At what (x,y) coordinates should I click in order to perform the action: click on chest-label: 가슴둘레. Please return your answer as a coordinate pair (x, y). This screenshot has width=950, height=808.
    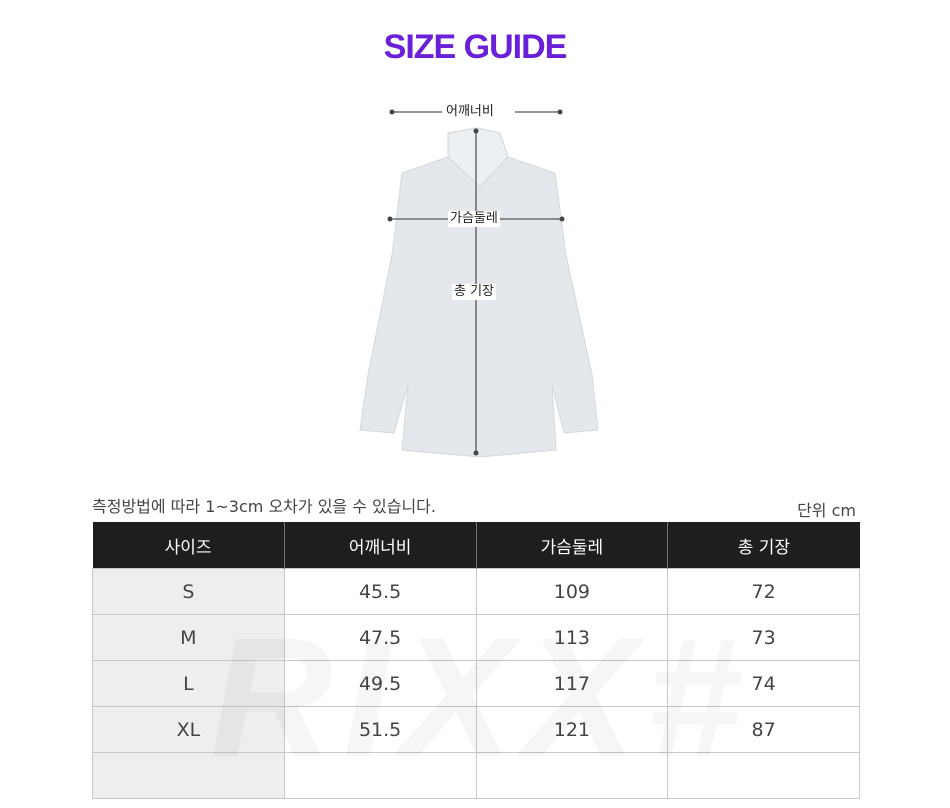
    Looking at the image, I should click on (474, 219).